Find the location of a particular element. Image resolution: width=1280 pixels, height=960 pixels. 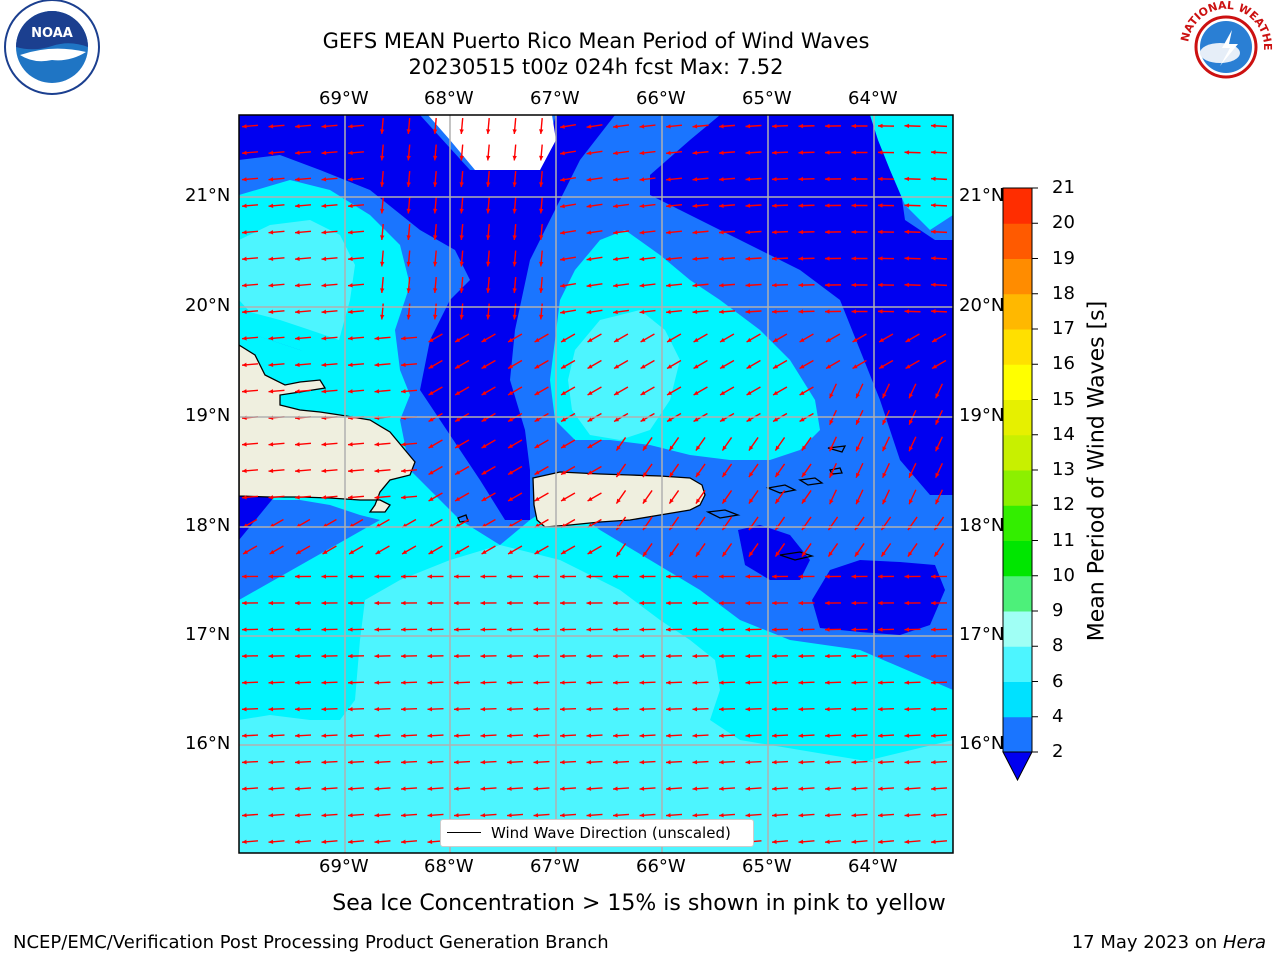

lat-label-right: 17°N is located at coordinates (982, 634).